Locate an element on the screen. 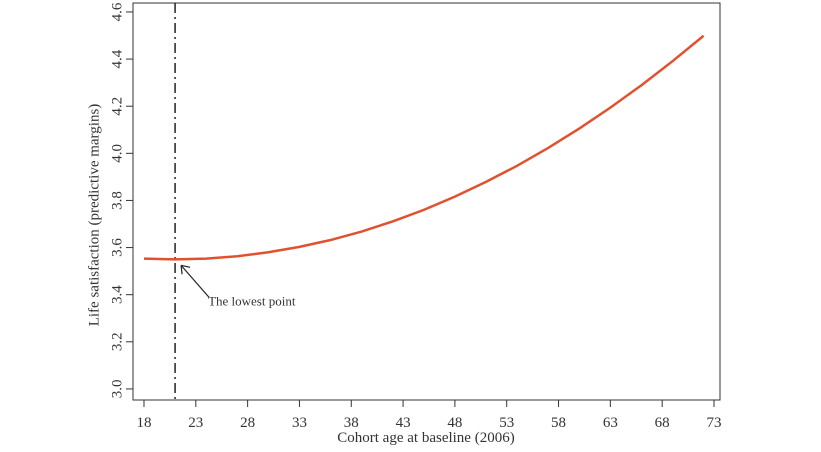 The height and width of the screenshot is (452, 821). y-tick-label: 4.4 is located at coordinates (117, 58).